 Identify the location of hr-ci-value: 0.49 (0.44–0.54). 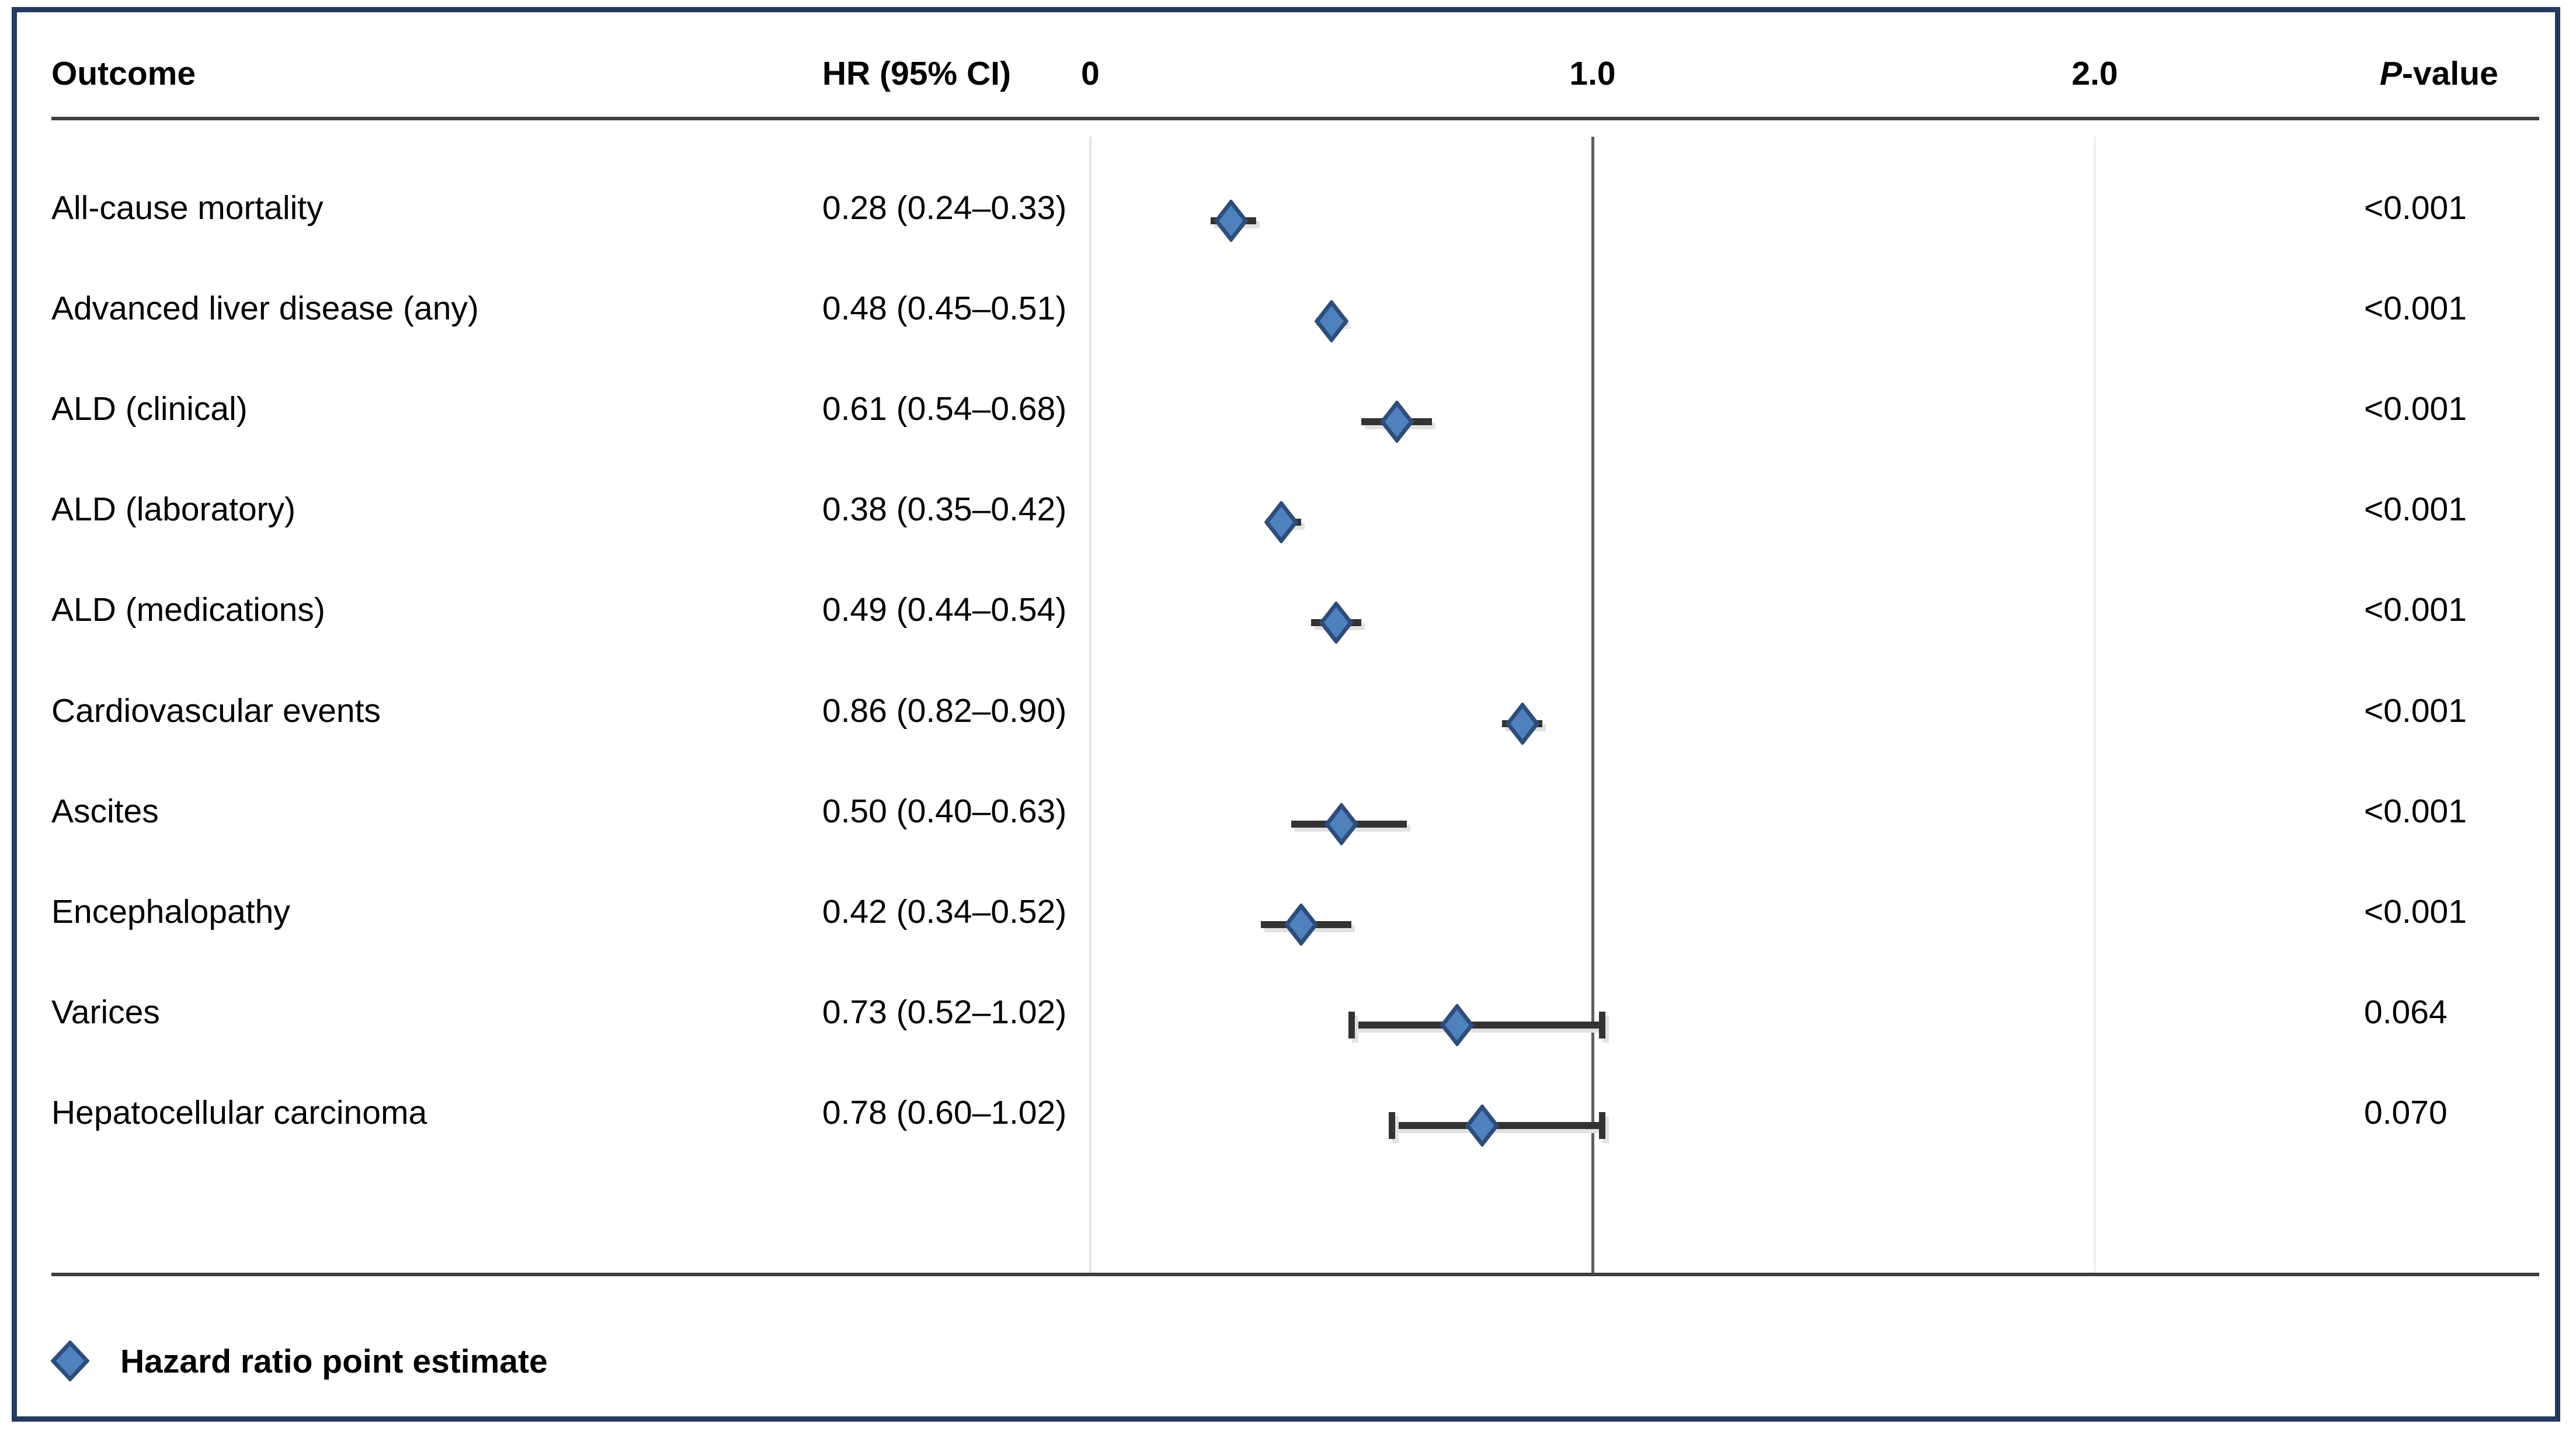
(945, 610).